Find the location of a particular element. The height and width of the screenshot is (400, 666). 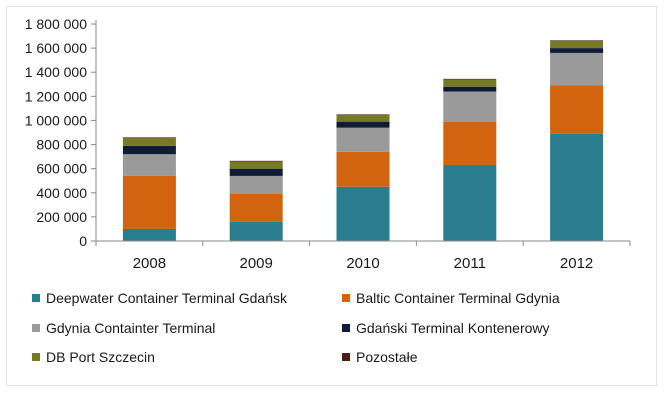

x-tick-label: 2008 is located at coordinates (149, 263).